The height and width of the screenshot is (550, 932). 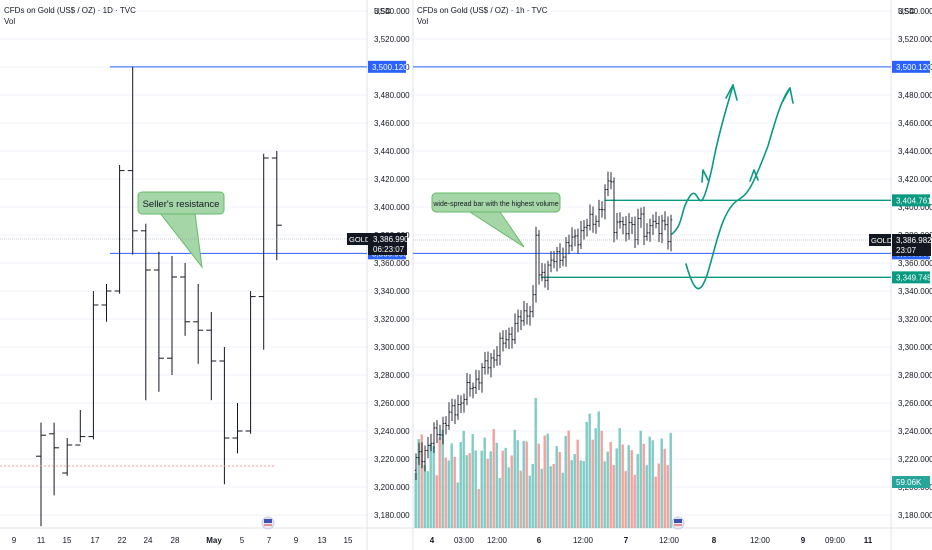 I want to click on callout-box, so click(x=181, y=203).